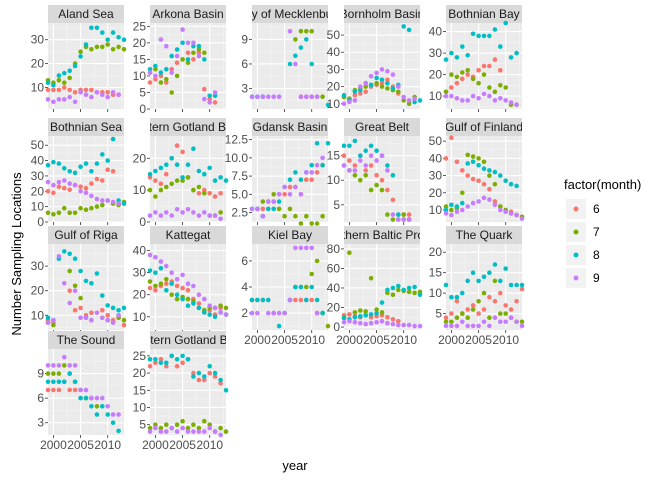 This screenshot has height=480, width=672. Describe the element at coordinates (602, 232) in the screenshot. I see `legend: factor(month) 6 7 8 9` at that location.